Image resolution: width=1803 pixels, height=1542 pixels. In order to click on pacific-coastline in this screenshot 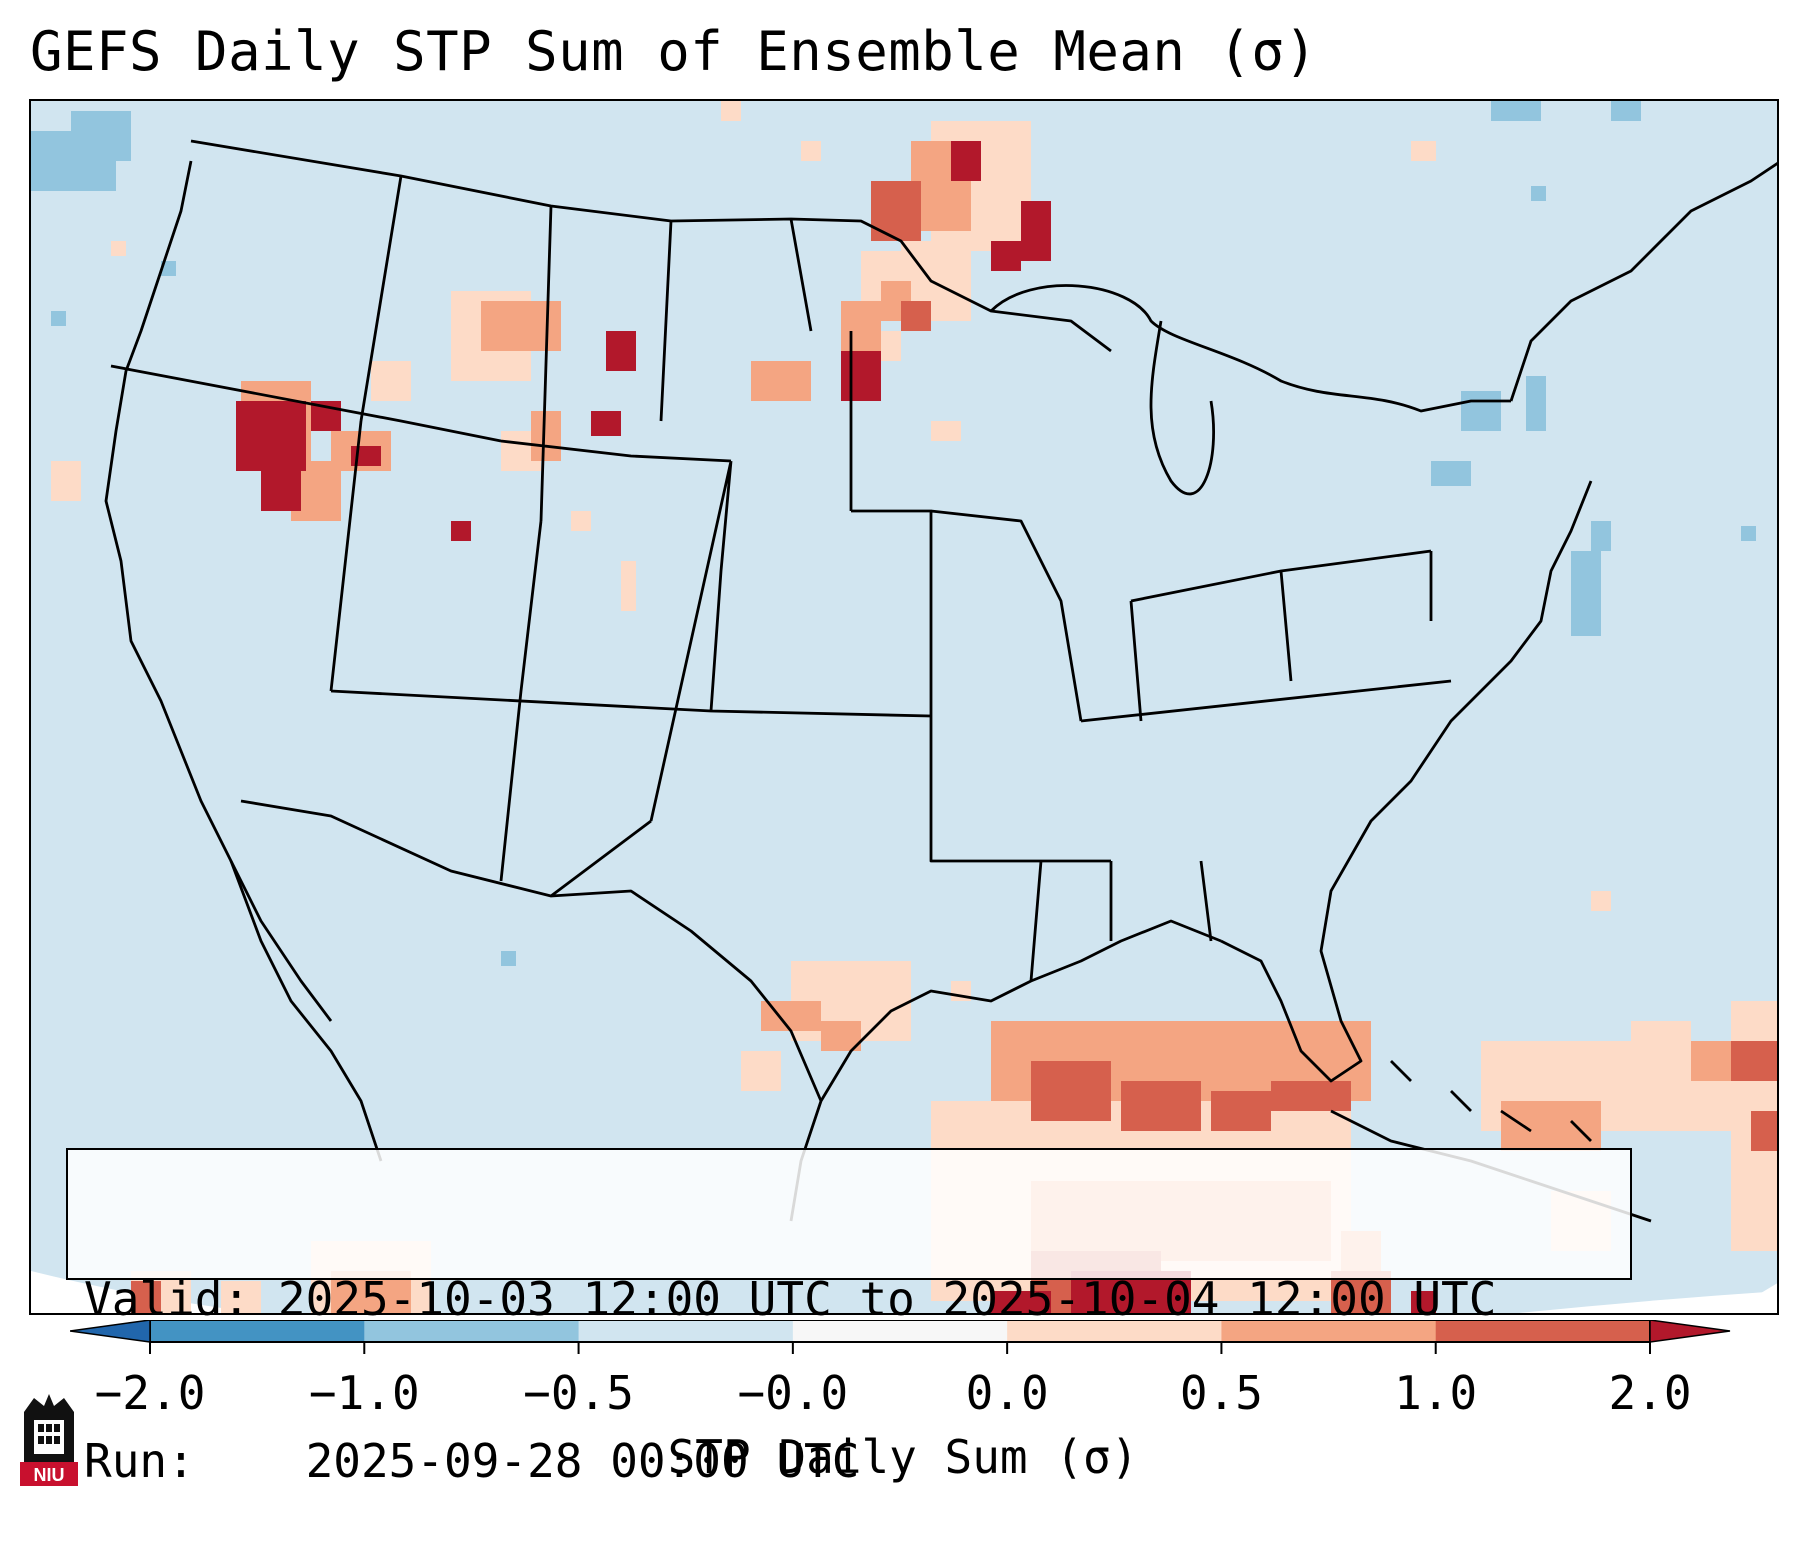, I will do `click(218, 591)`.